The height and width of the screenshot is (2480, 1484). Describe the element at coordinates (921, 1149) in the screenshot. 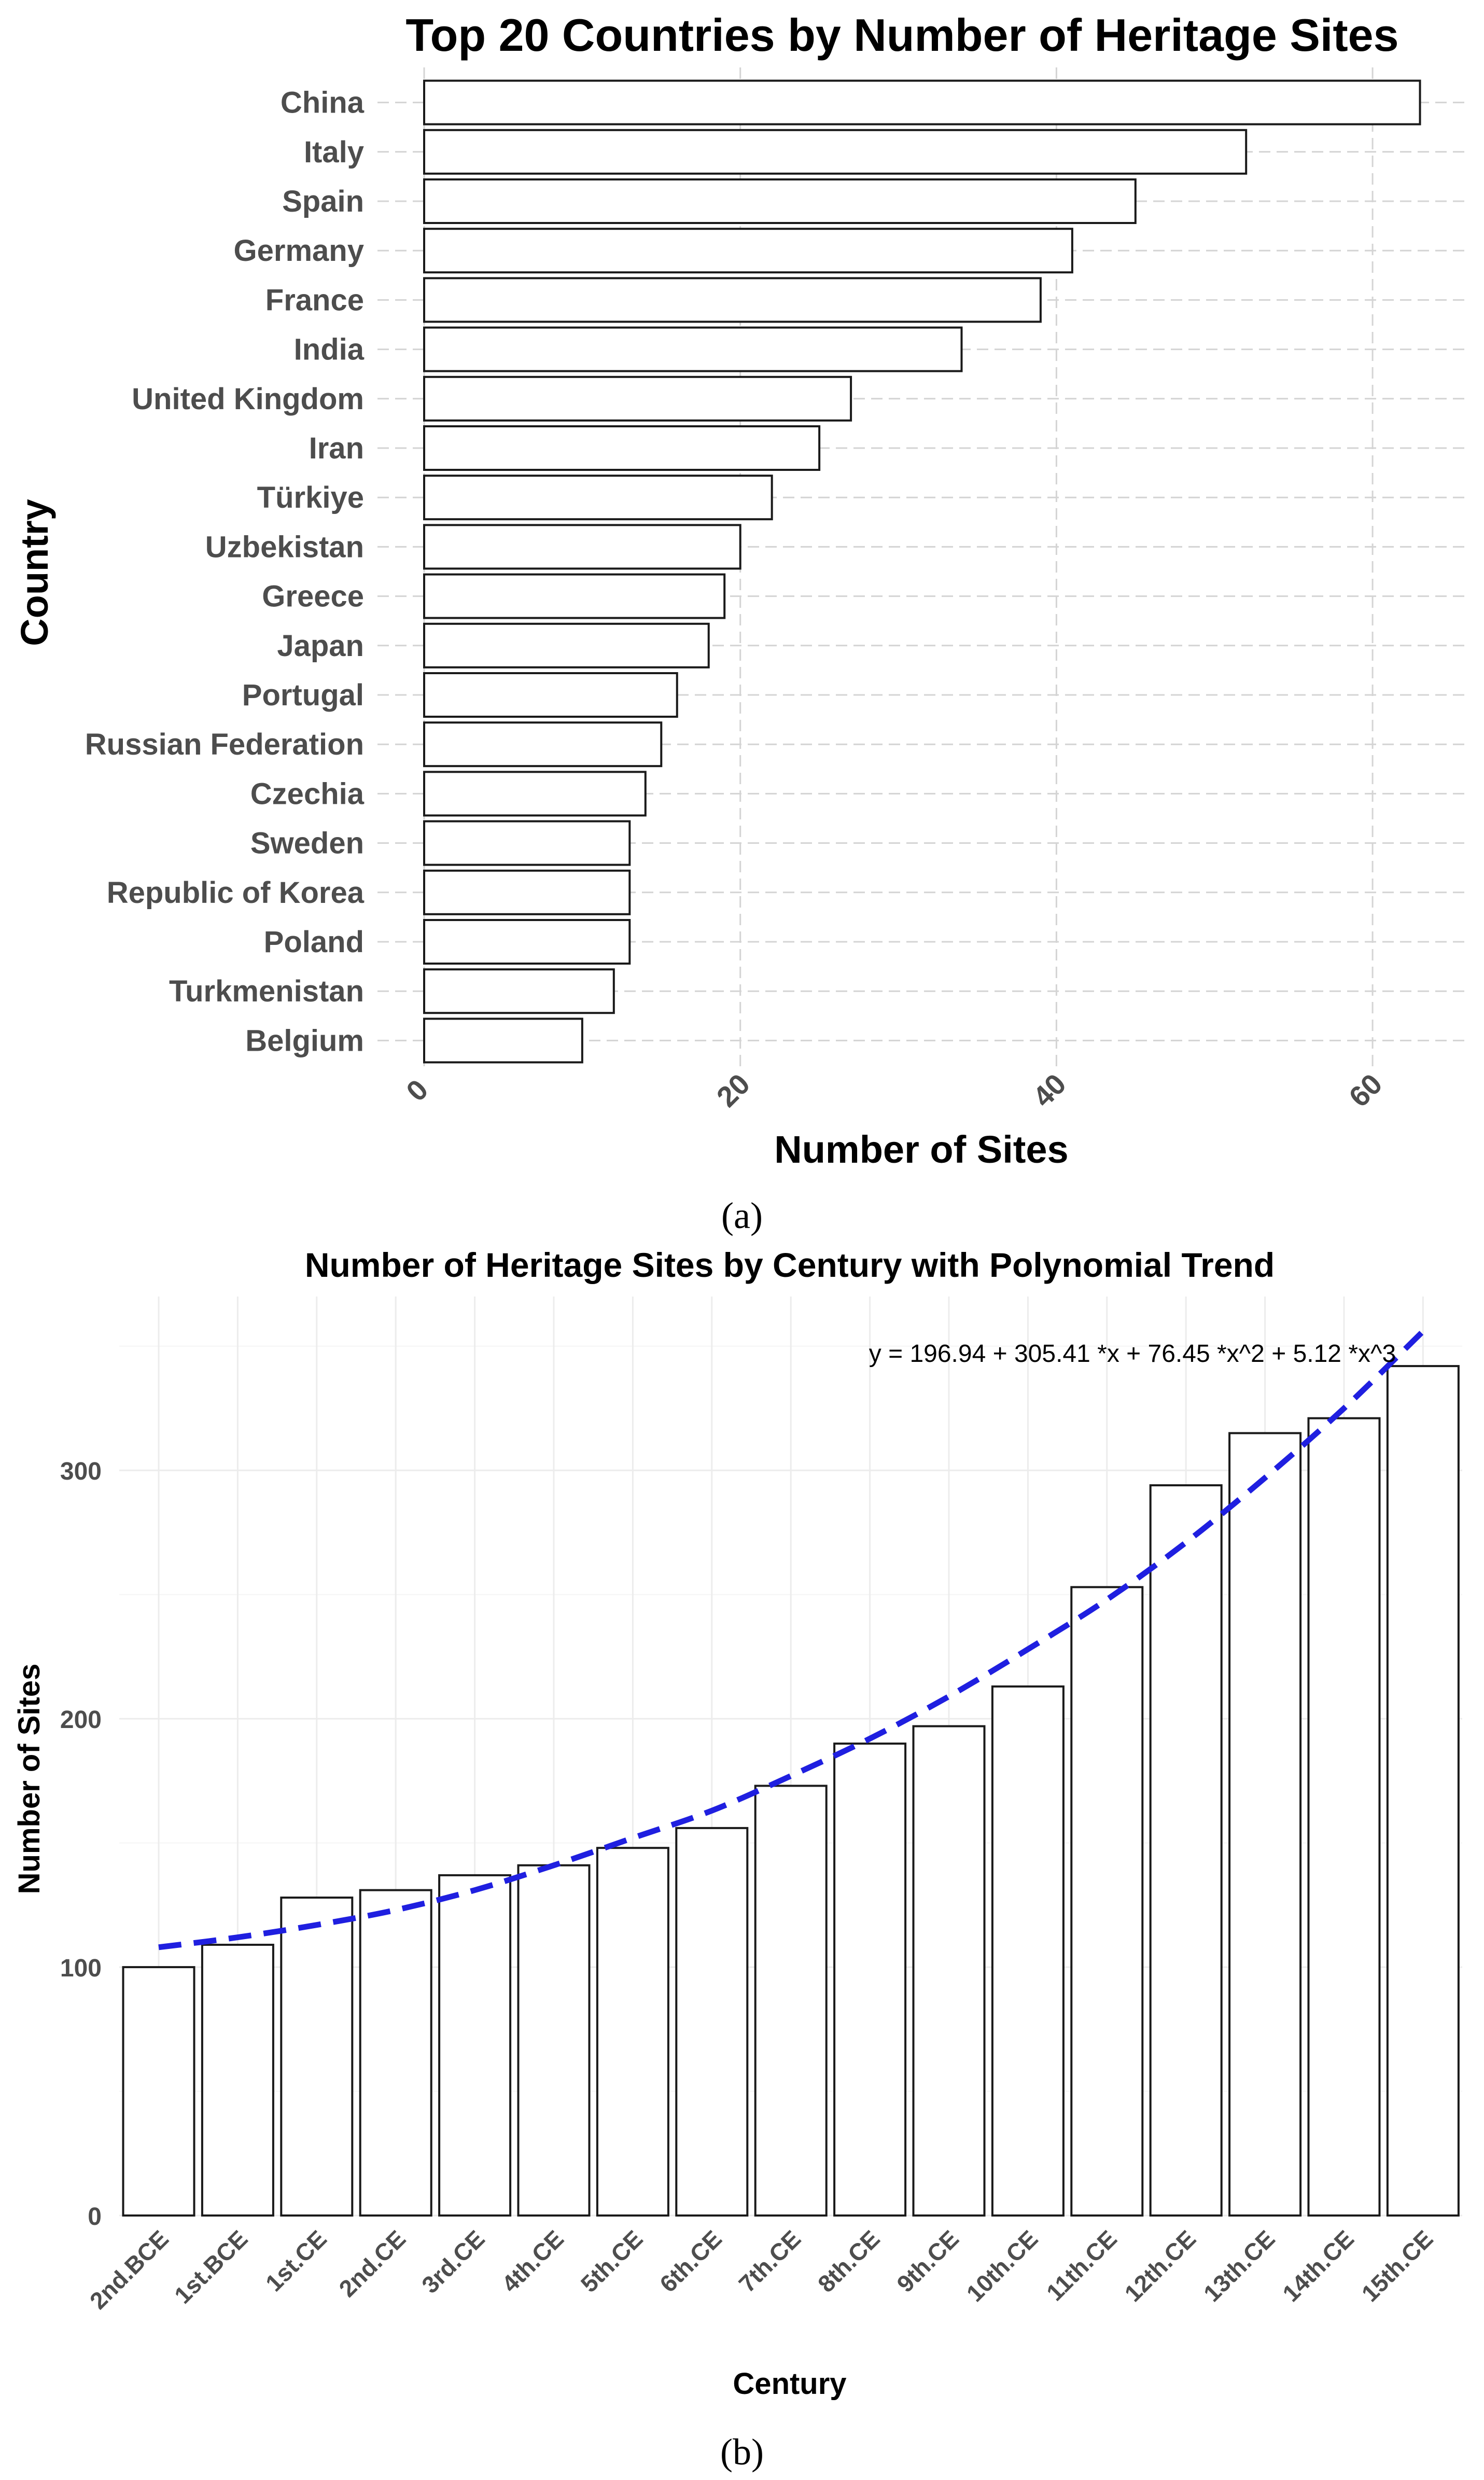

I see `panel-a-x-axis-title: Number of Sites` at that location.